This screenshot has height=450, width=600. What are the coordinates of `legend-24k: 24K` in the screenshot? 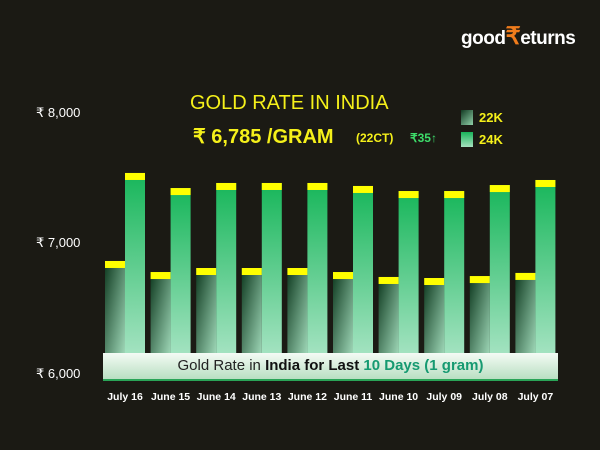 It's located at (482, 139).